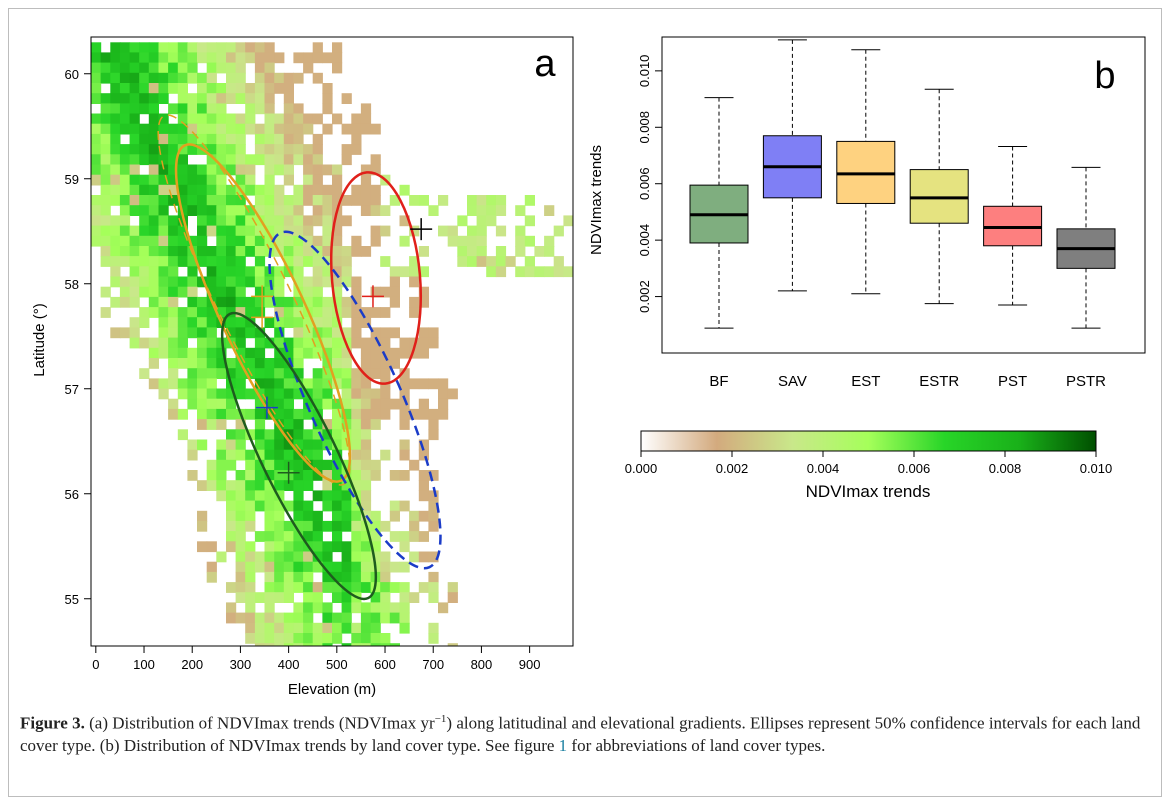 The height and width of the screenshot is (805, 1170). What do you see at coordinates (563, 745) in the screenshot?
I see `figure-reference-link: 1` at bounding box center [563, 745].